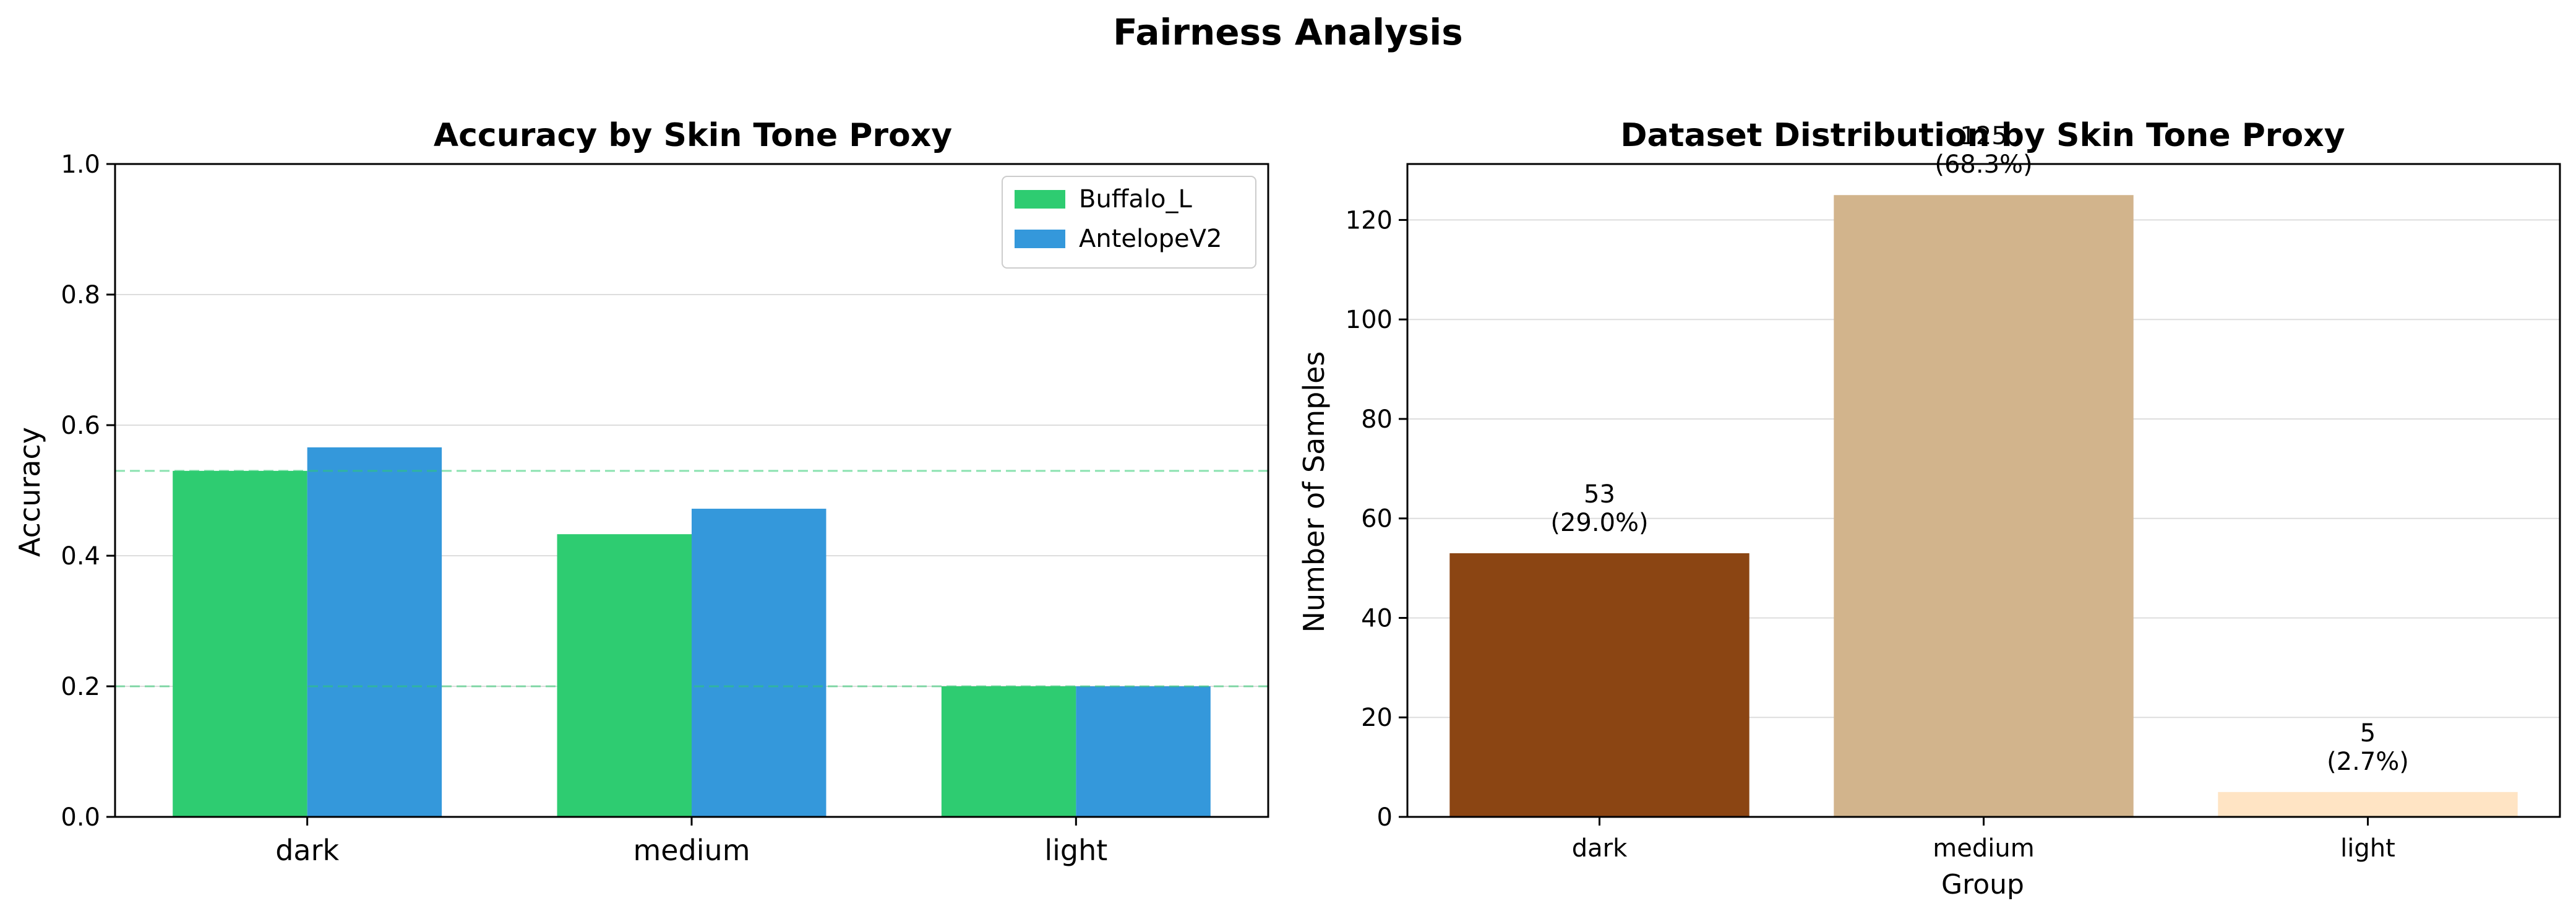 The width and height of the screenshot is (2576, 919). Describe the element at coordinates (1600, 685) in the screenshot. I see `bar-dark` at that location.